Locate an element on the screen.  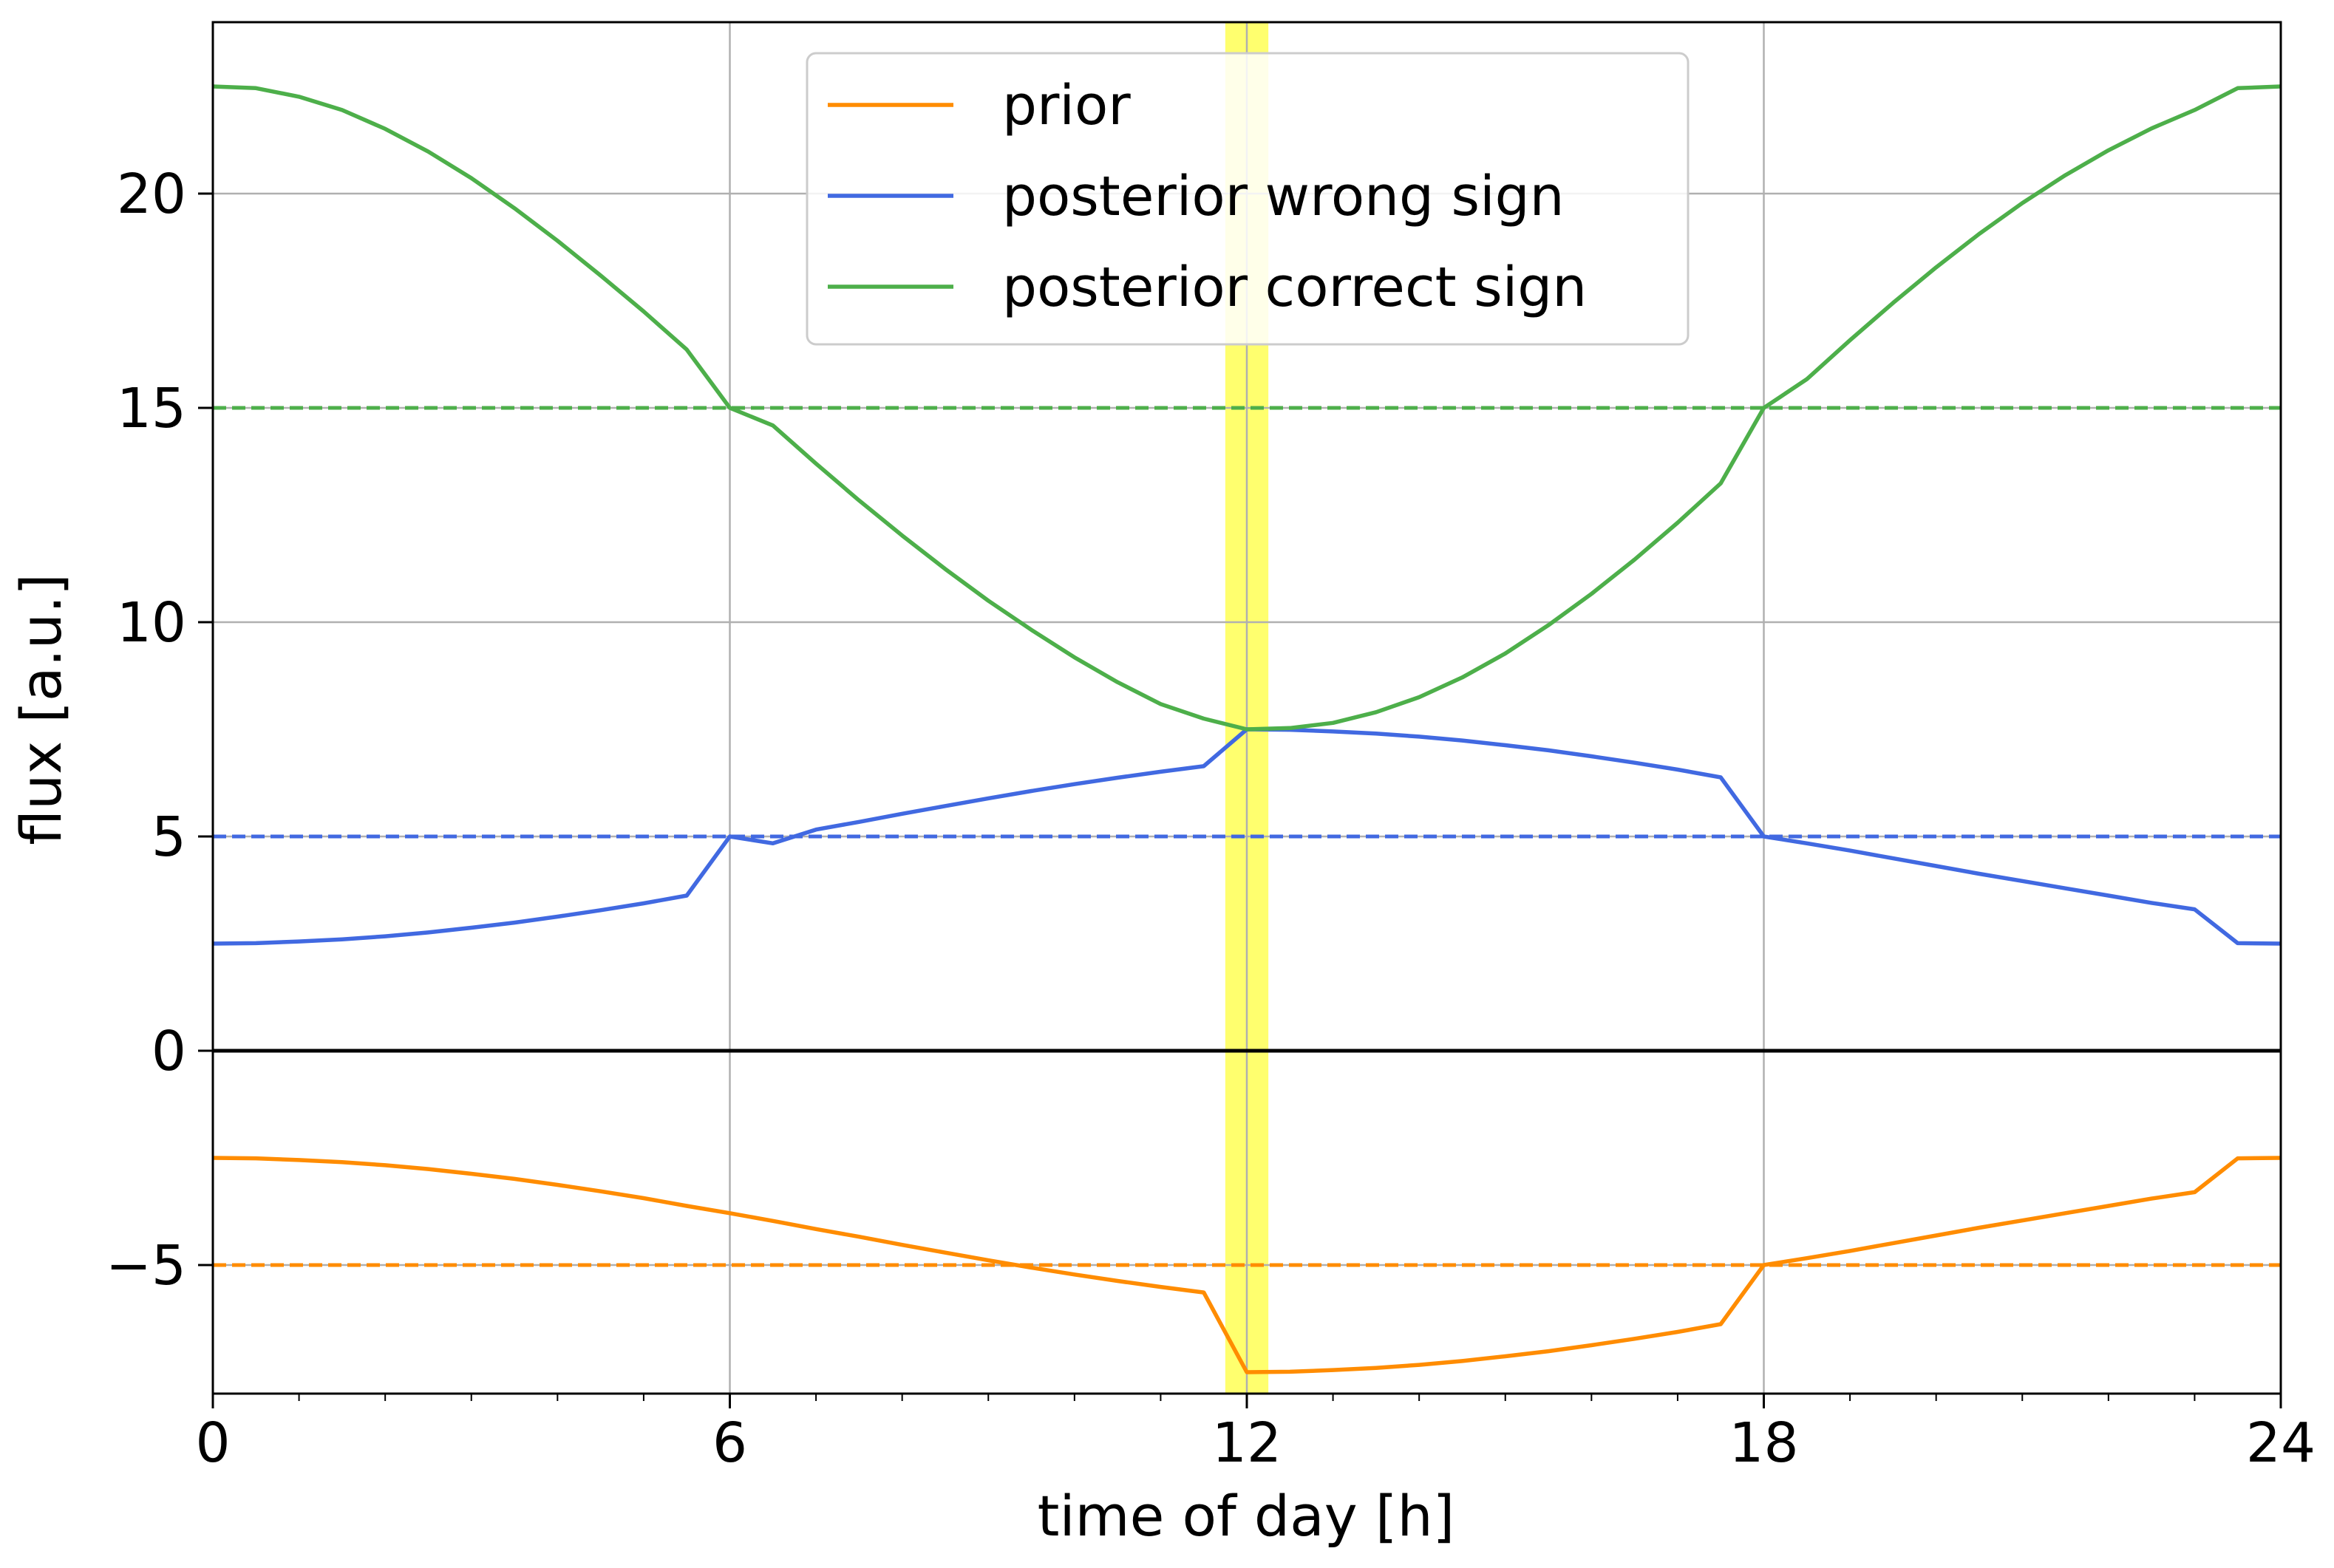
y-tick-label: 0 is located at coordinates (169, 1051).